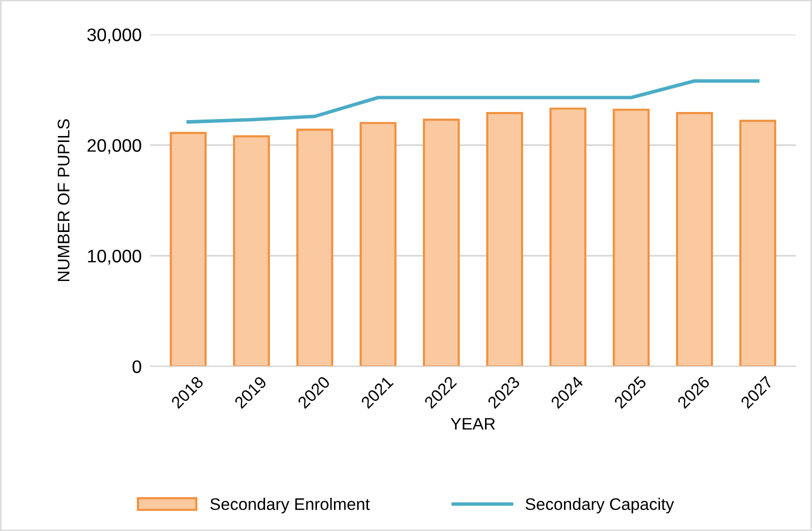 The width and height of the screenshot is (812, 531). Describe the element at coordinates (472, 424) in the screenshot. I see `x-axis-title: YEAR` at that location.